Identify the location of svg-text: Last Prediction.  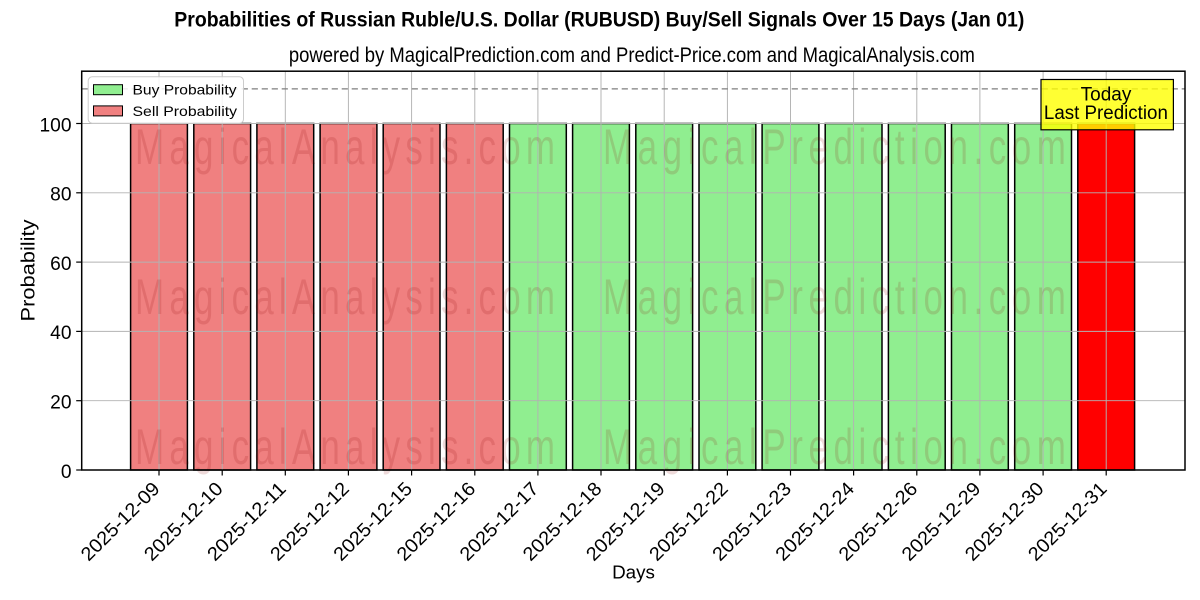
(1106, 113).